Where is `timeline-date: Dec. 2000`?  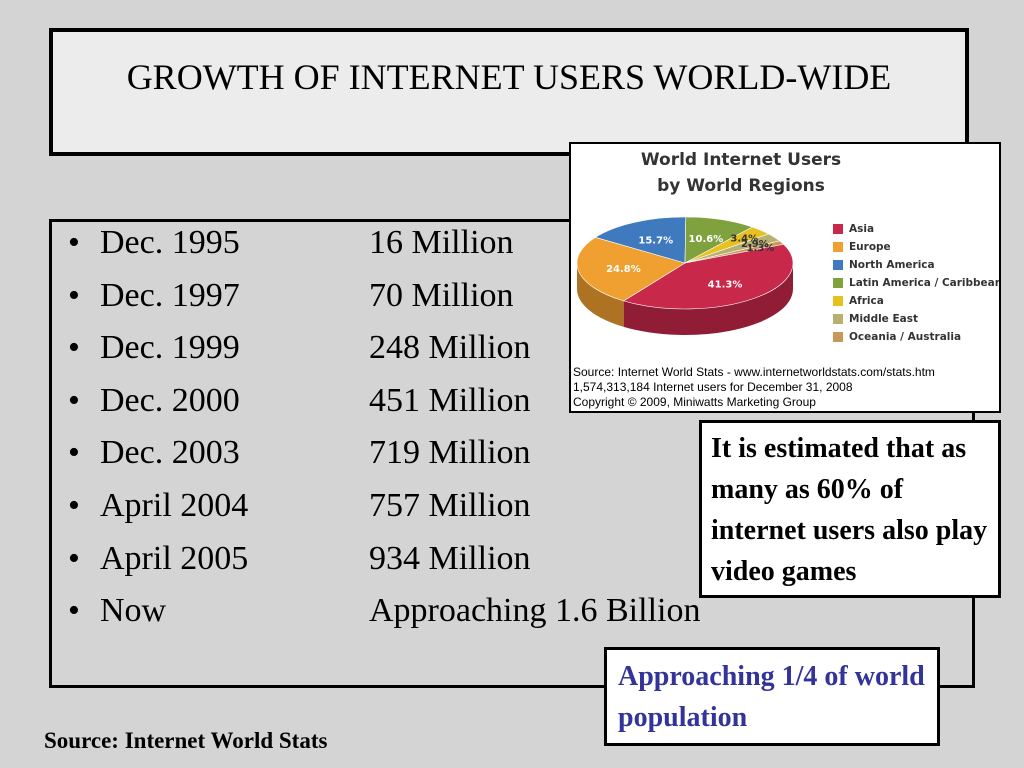
timeline-date: Dec. 2000 is located at coordinates (170, 400).